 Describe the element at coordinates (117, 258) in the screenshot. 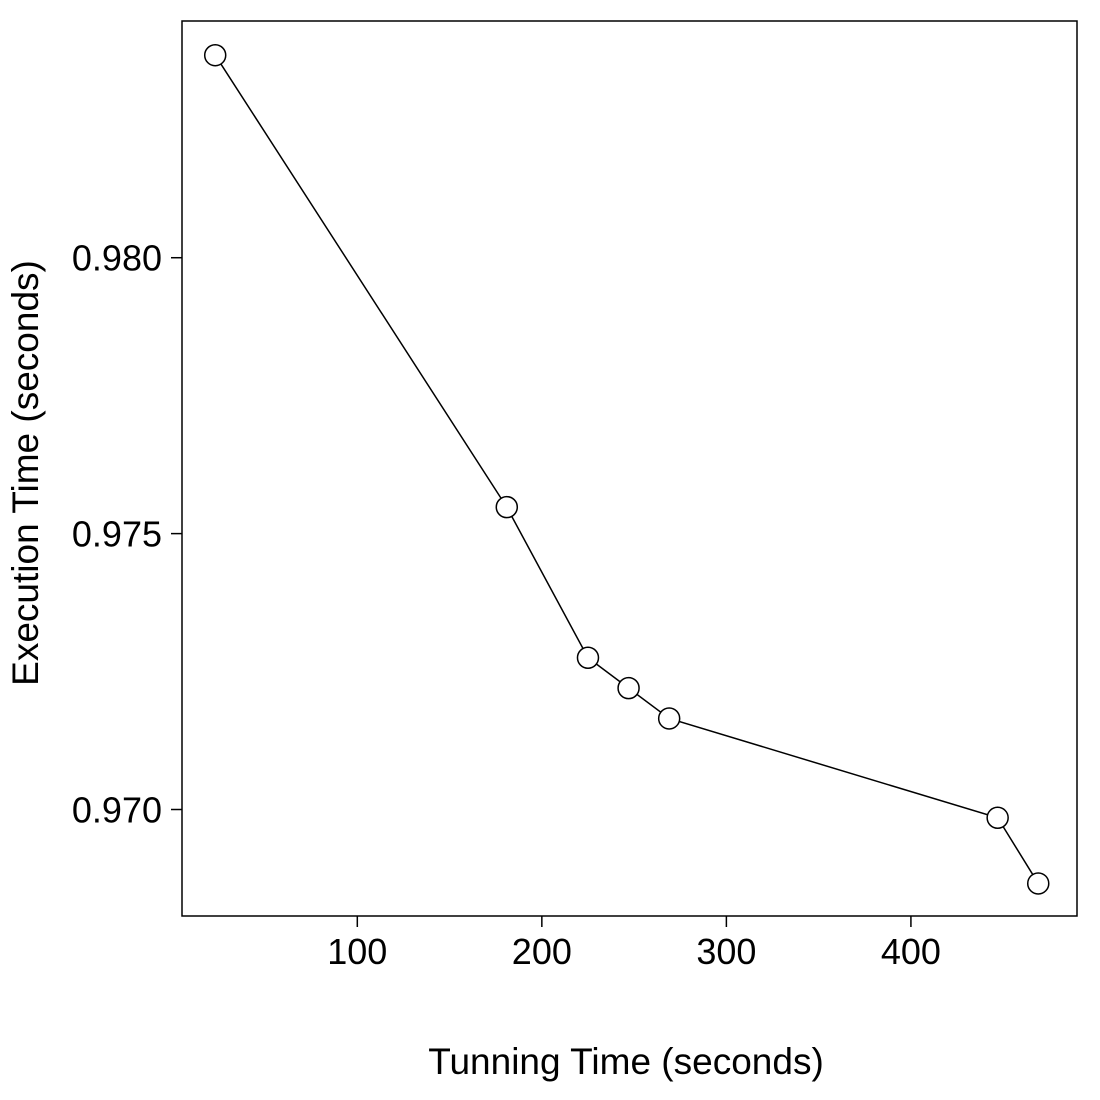

I see `y-tick-label: 0.980` at that location.